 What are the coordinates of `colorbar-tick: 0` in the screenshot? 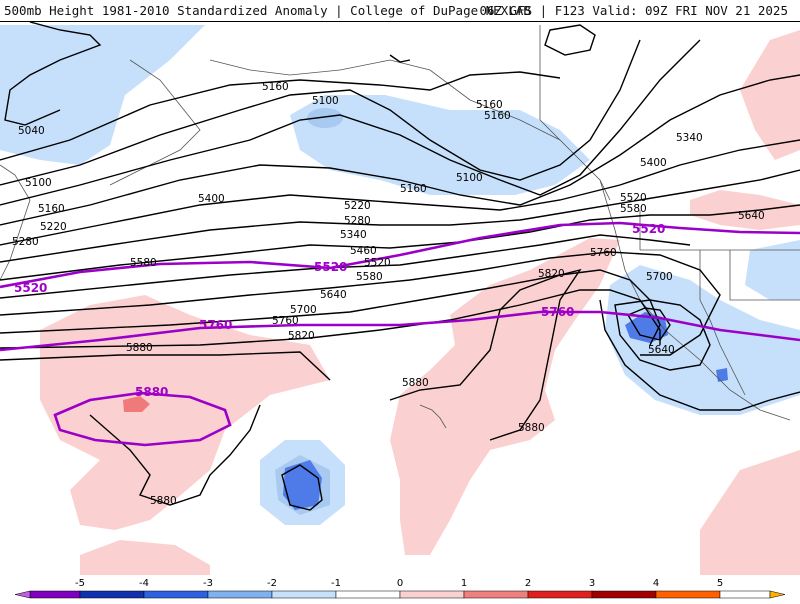 It's located at (400, 583).